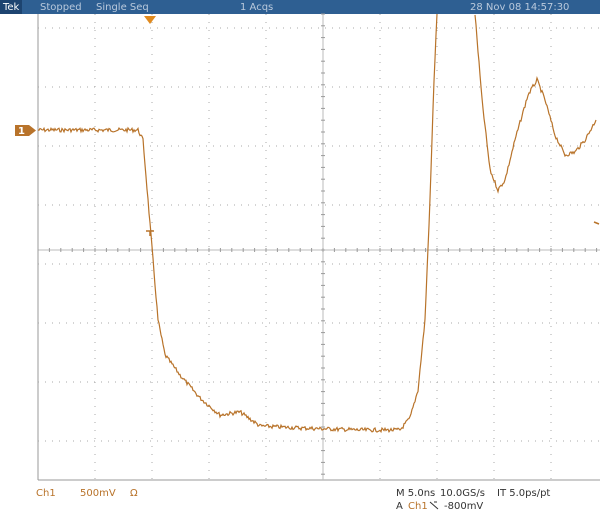  What do you see at coordinates (418, 506) in the screenshot?
I see `trigger-channel: Ch1` at bounding box center [418, 506].